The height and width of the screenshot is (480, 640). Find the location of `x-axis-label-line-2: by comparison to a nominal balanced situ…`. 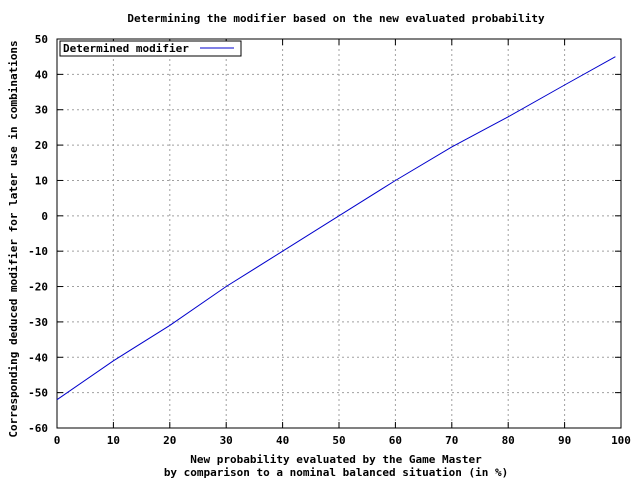

x-axis-label-line-2: by comparison to a nominal balanced situ… is located at coordinates (336, 472).